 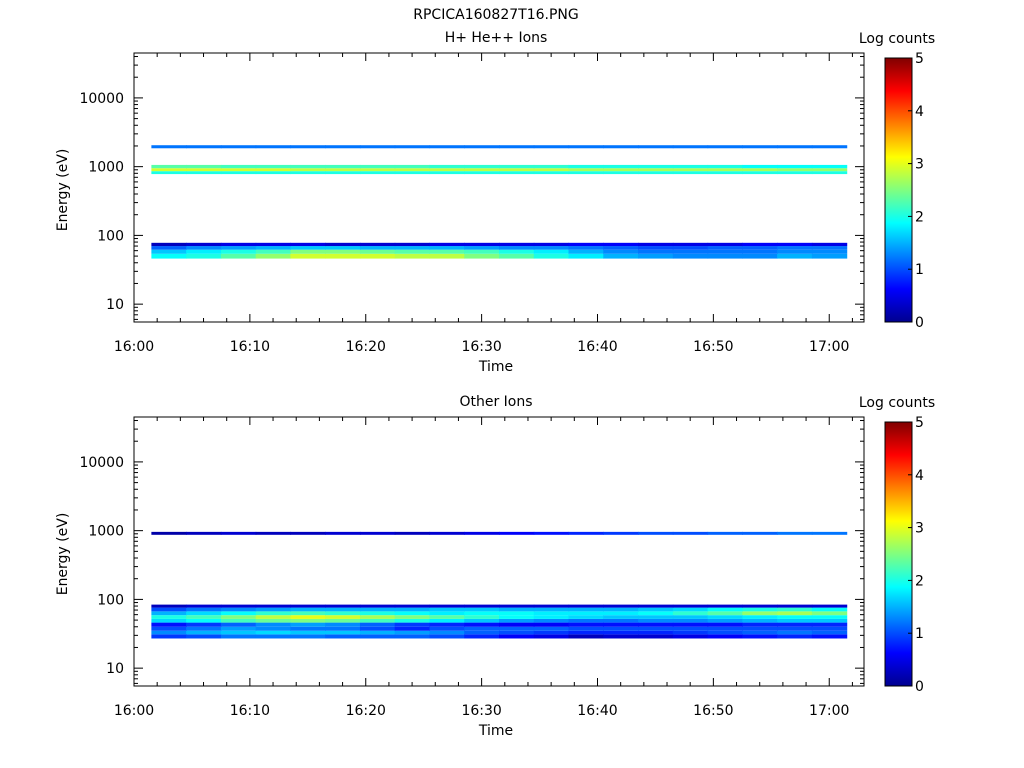 What do you see at coordinates (919, 217) in the screenshot?
I see `colorbar-tick-label: 2` at bounding box center [919, 217].